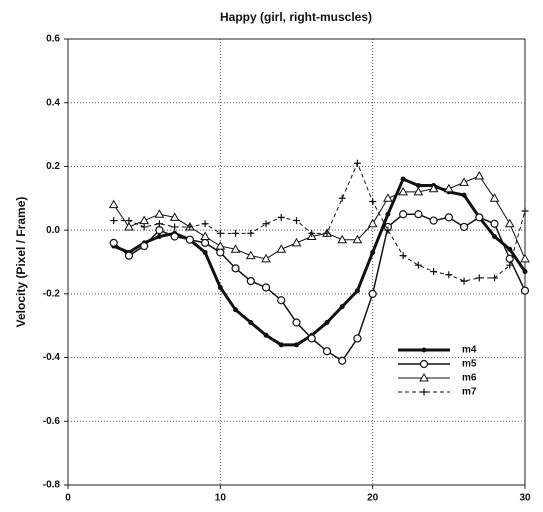  I want to click on legend-label: m5, so click(469, 364).